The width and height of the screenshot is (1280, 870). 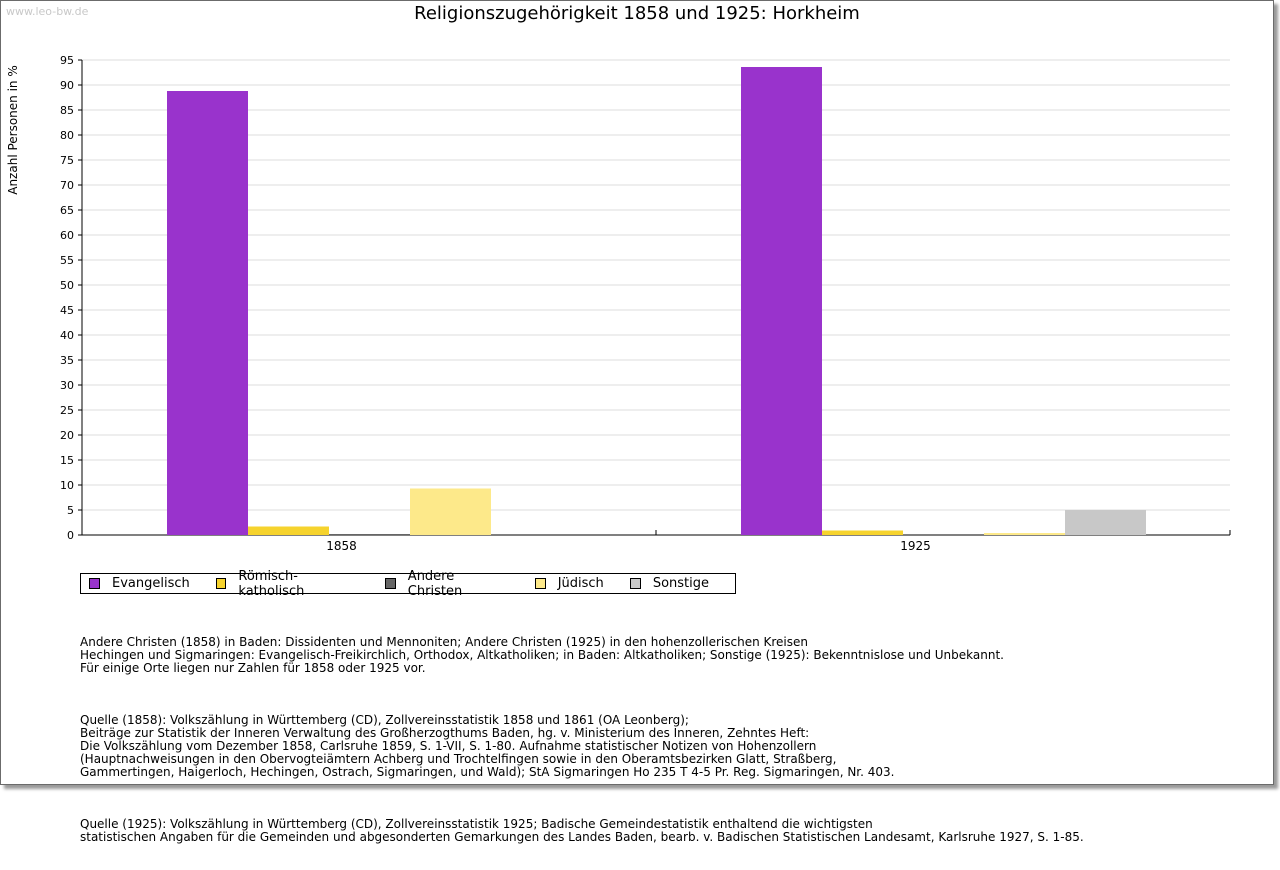 I want to click on legend-item: Andere Christen, so click(x=447, y=584).